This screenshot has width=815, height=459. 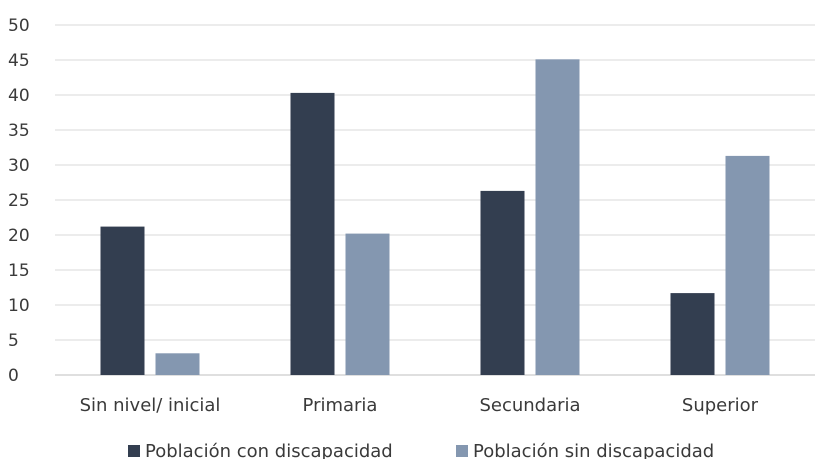 I want to click on x-tick-label: Secundaria, so click(x=529, y=405).